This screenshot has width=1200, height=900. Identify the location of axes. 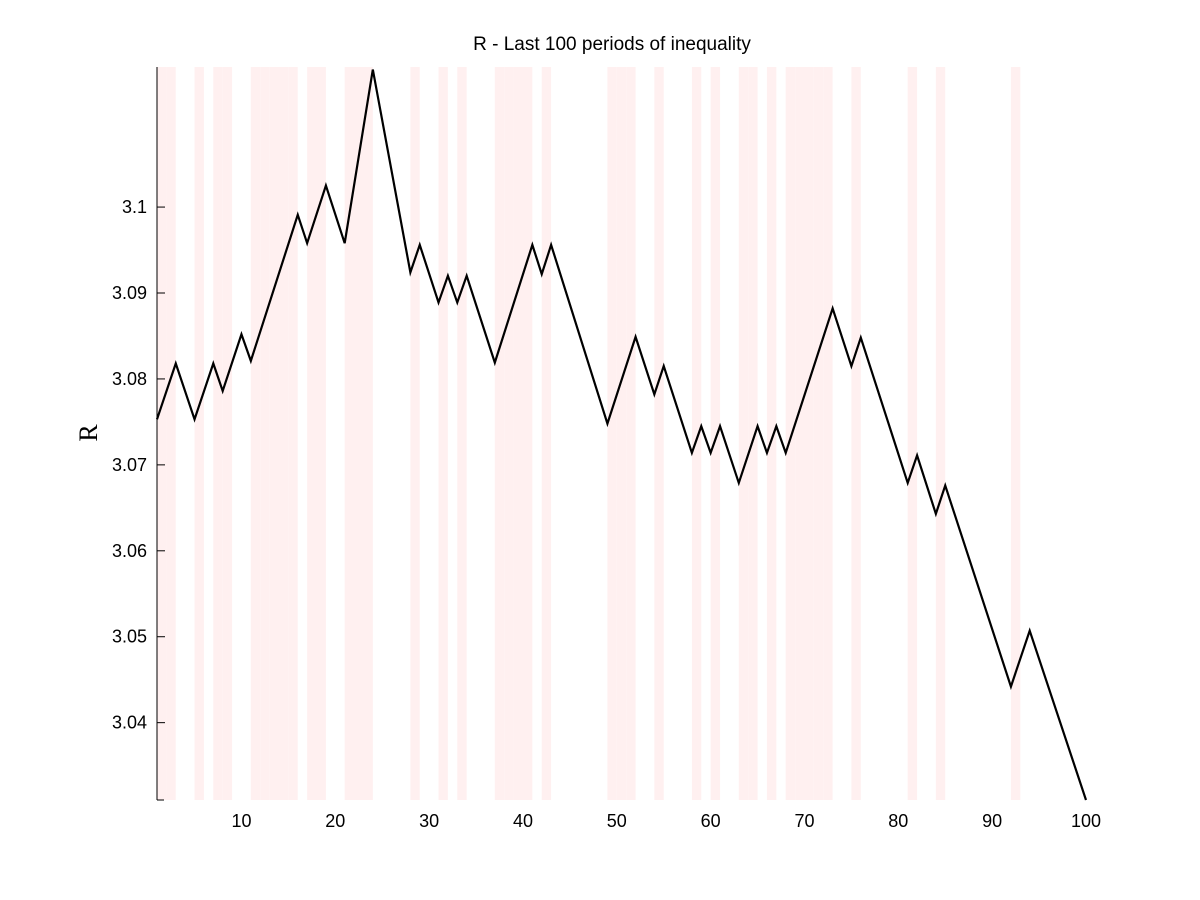
(160, 434).